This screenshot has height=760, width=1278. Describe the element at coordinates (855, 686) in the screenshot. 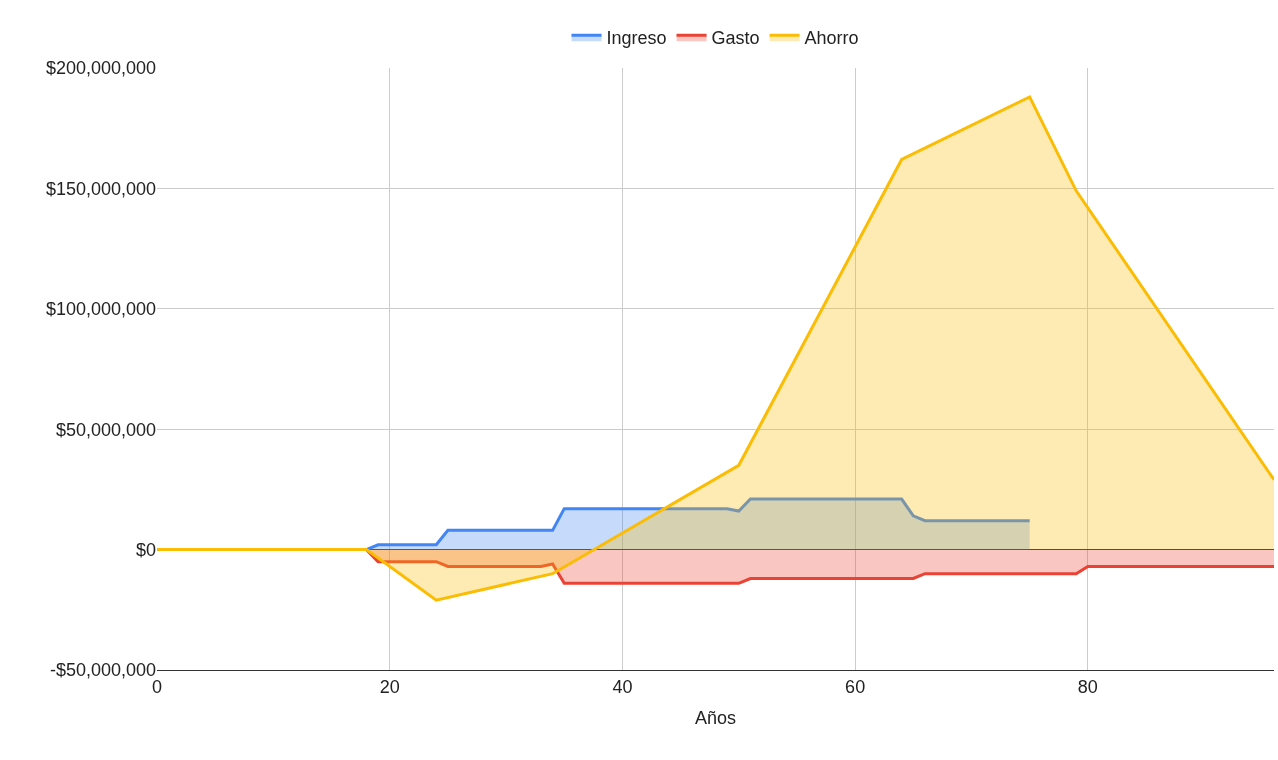

I see `x-tick-label: 60` at that location.